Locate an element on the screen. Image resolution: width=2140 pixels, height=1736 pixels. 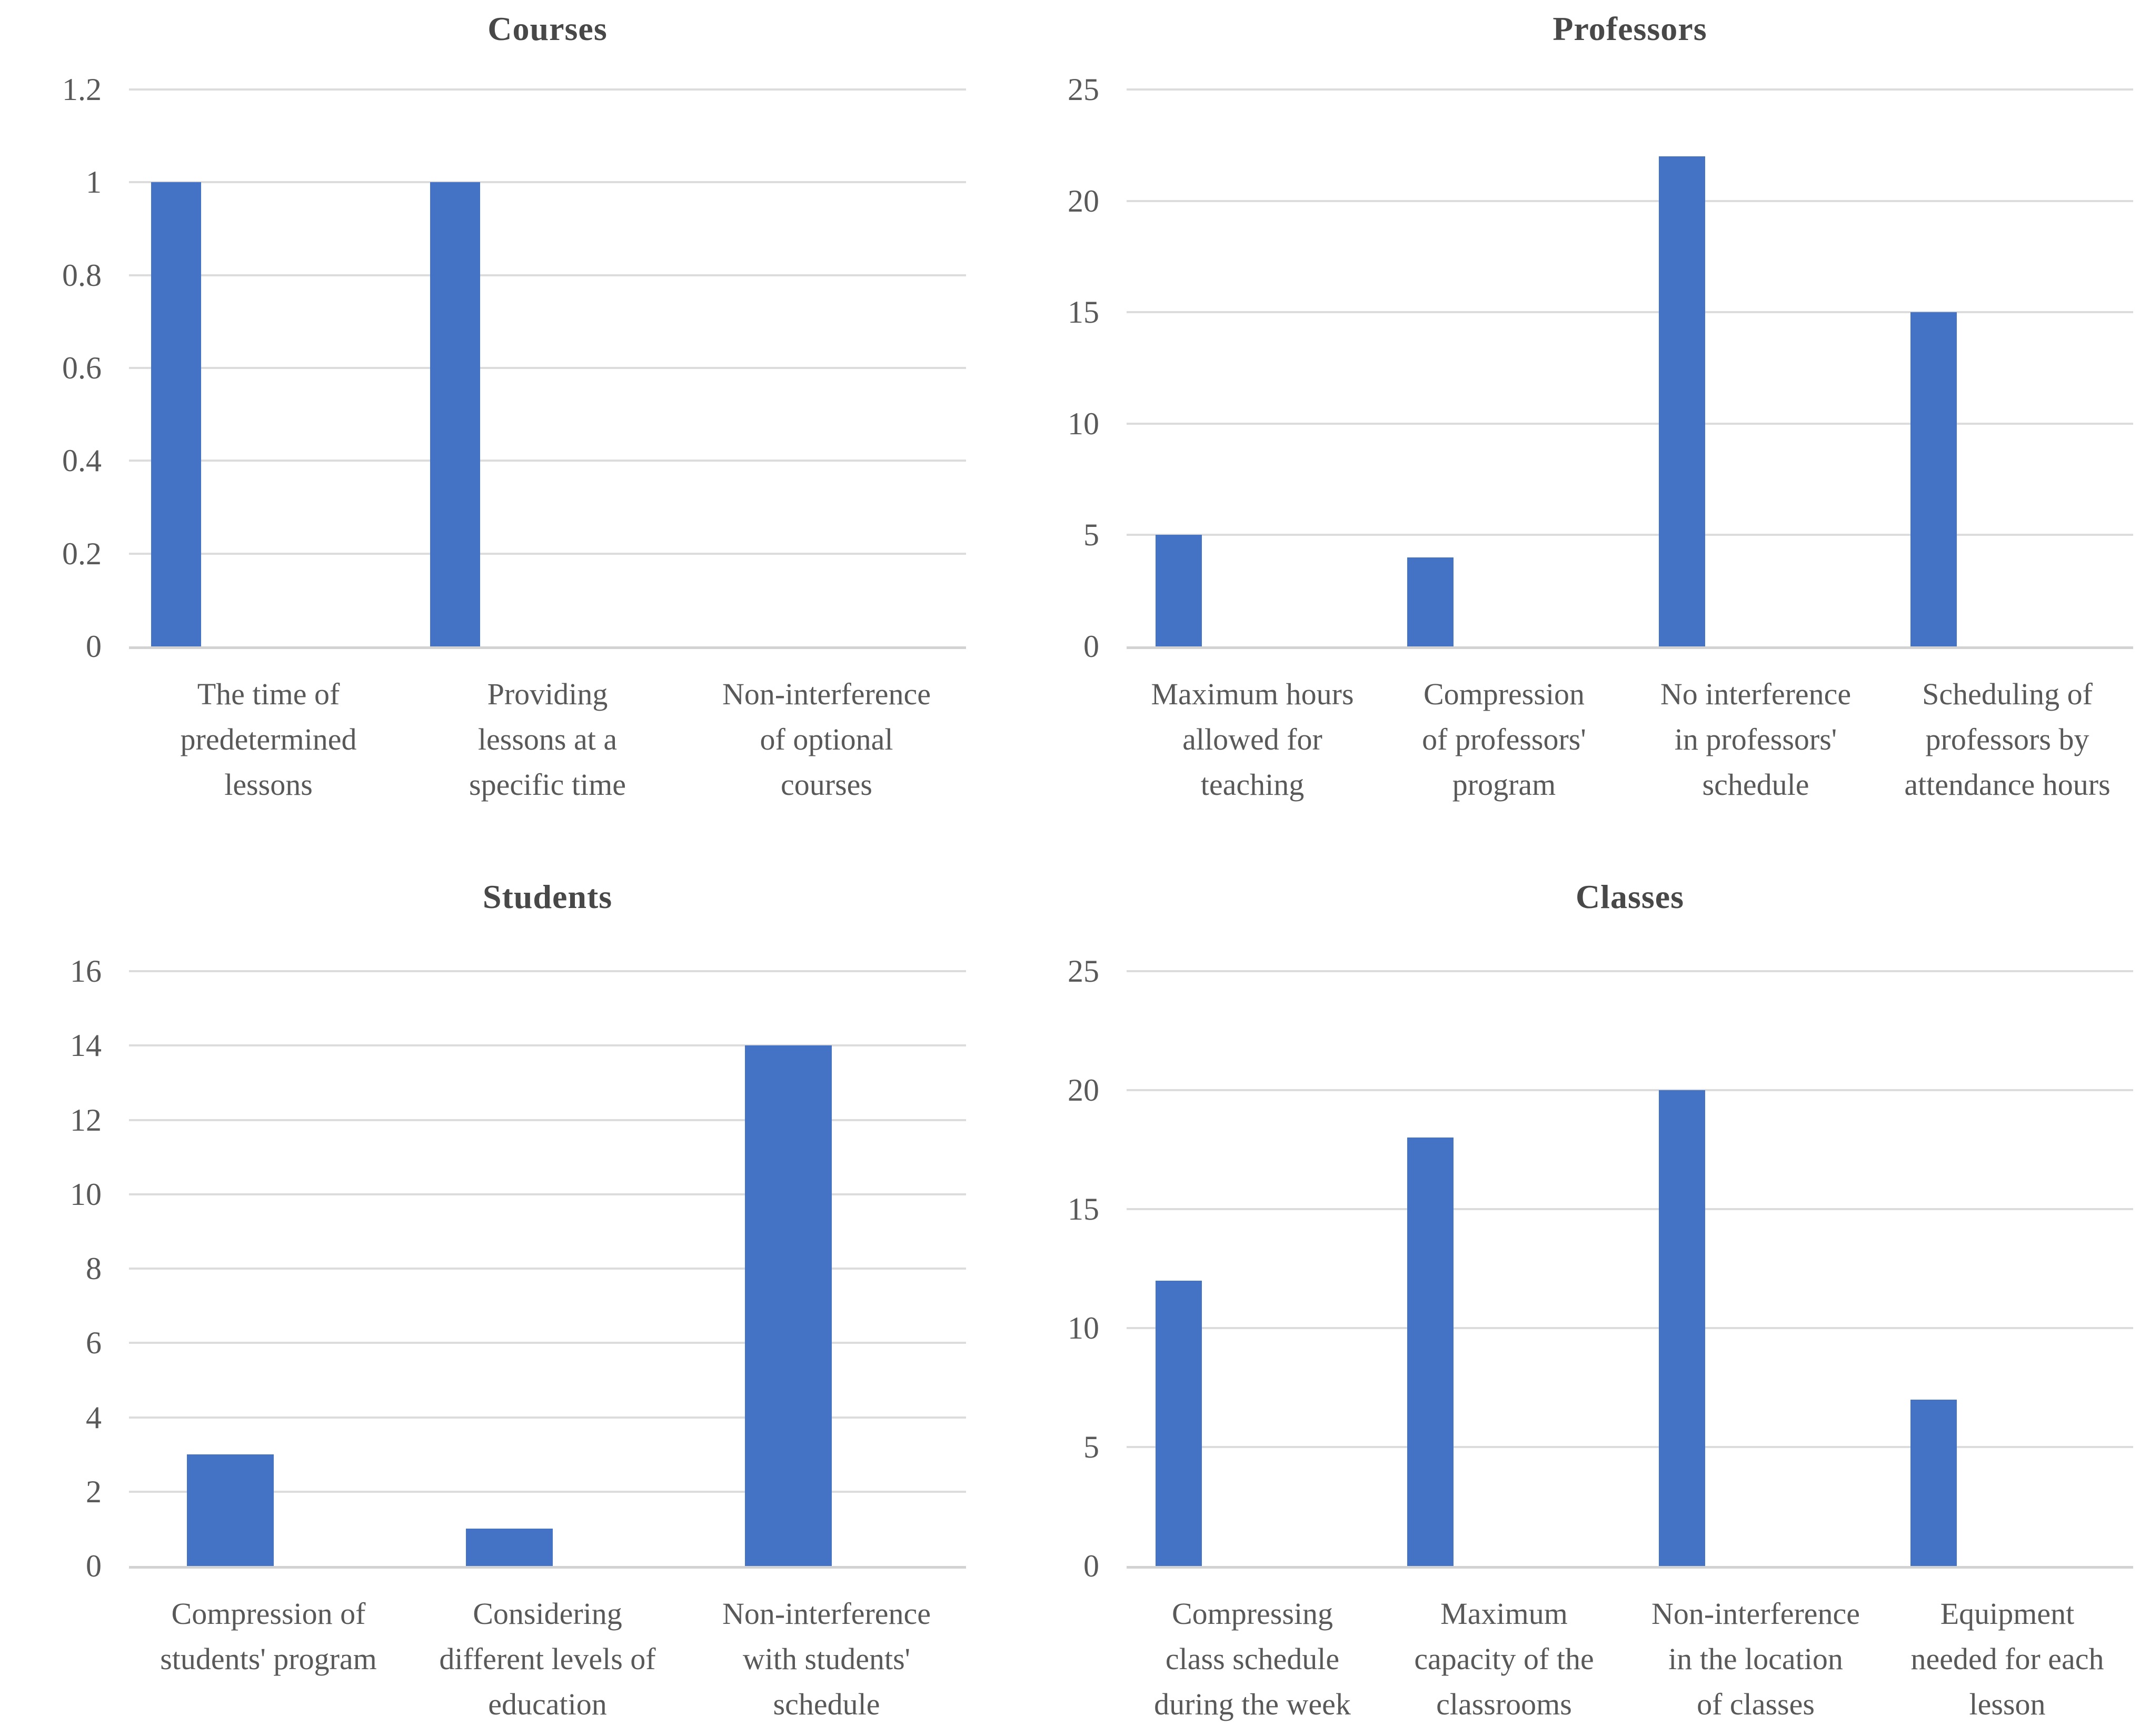
category-label: Equipment needed for each lesson is located at coordinates (2007, 1659).